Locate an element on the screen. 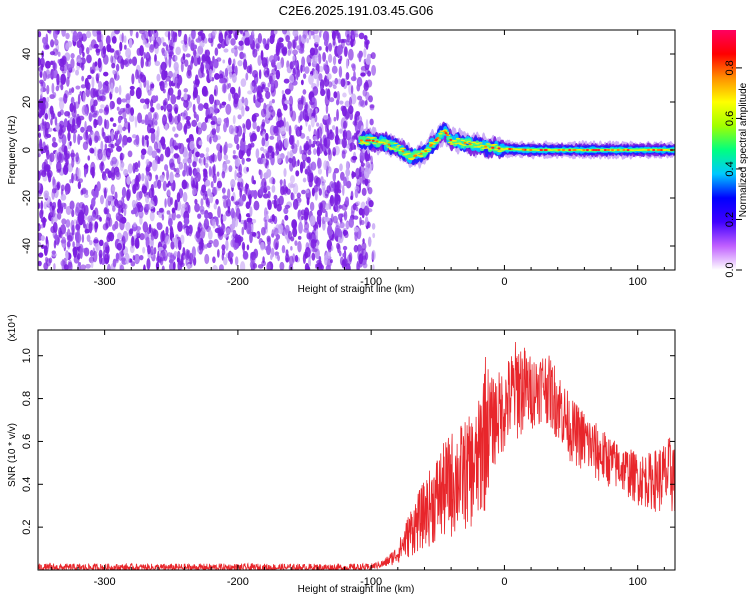 Image resolution: width=750 pixels, height=600 pixels. spectrogram-x-tick-label: -200 is located at coordinates (238, 282).